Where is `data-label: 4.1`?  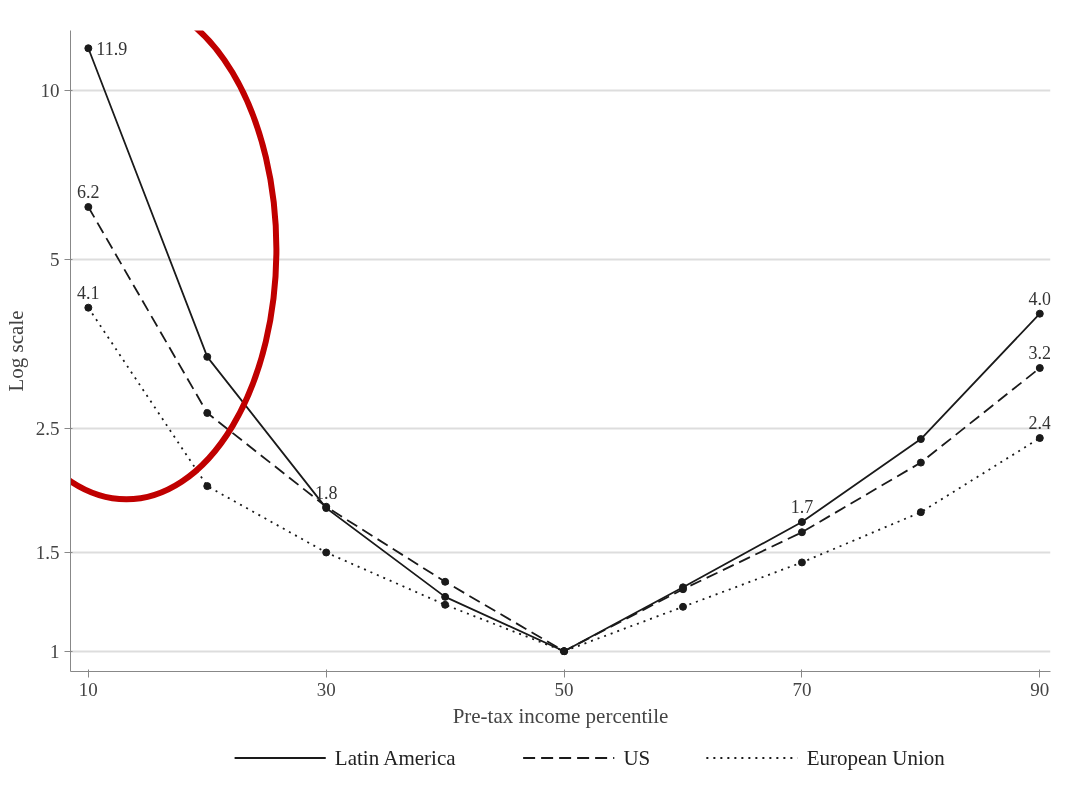 data-label: 4.1 is located at coordinates (88, 292).